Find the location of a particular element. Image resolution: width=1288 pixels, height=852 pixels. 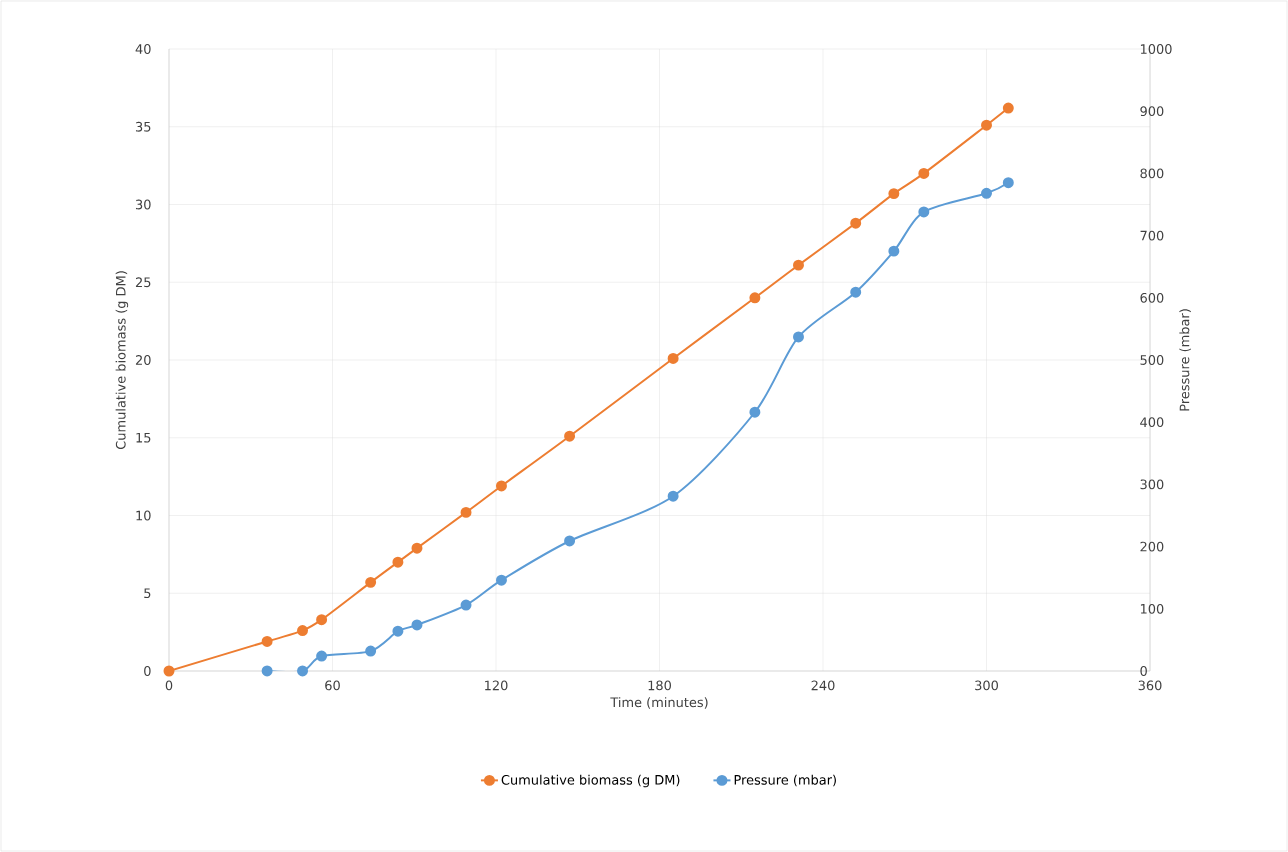

x-tick-label: 240 is located at coordinates (823, 685).